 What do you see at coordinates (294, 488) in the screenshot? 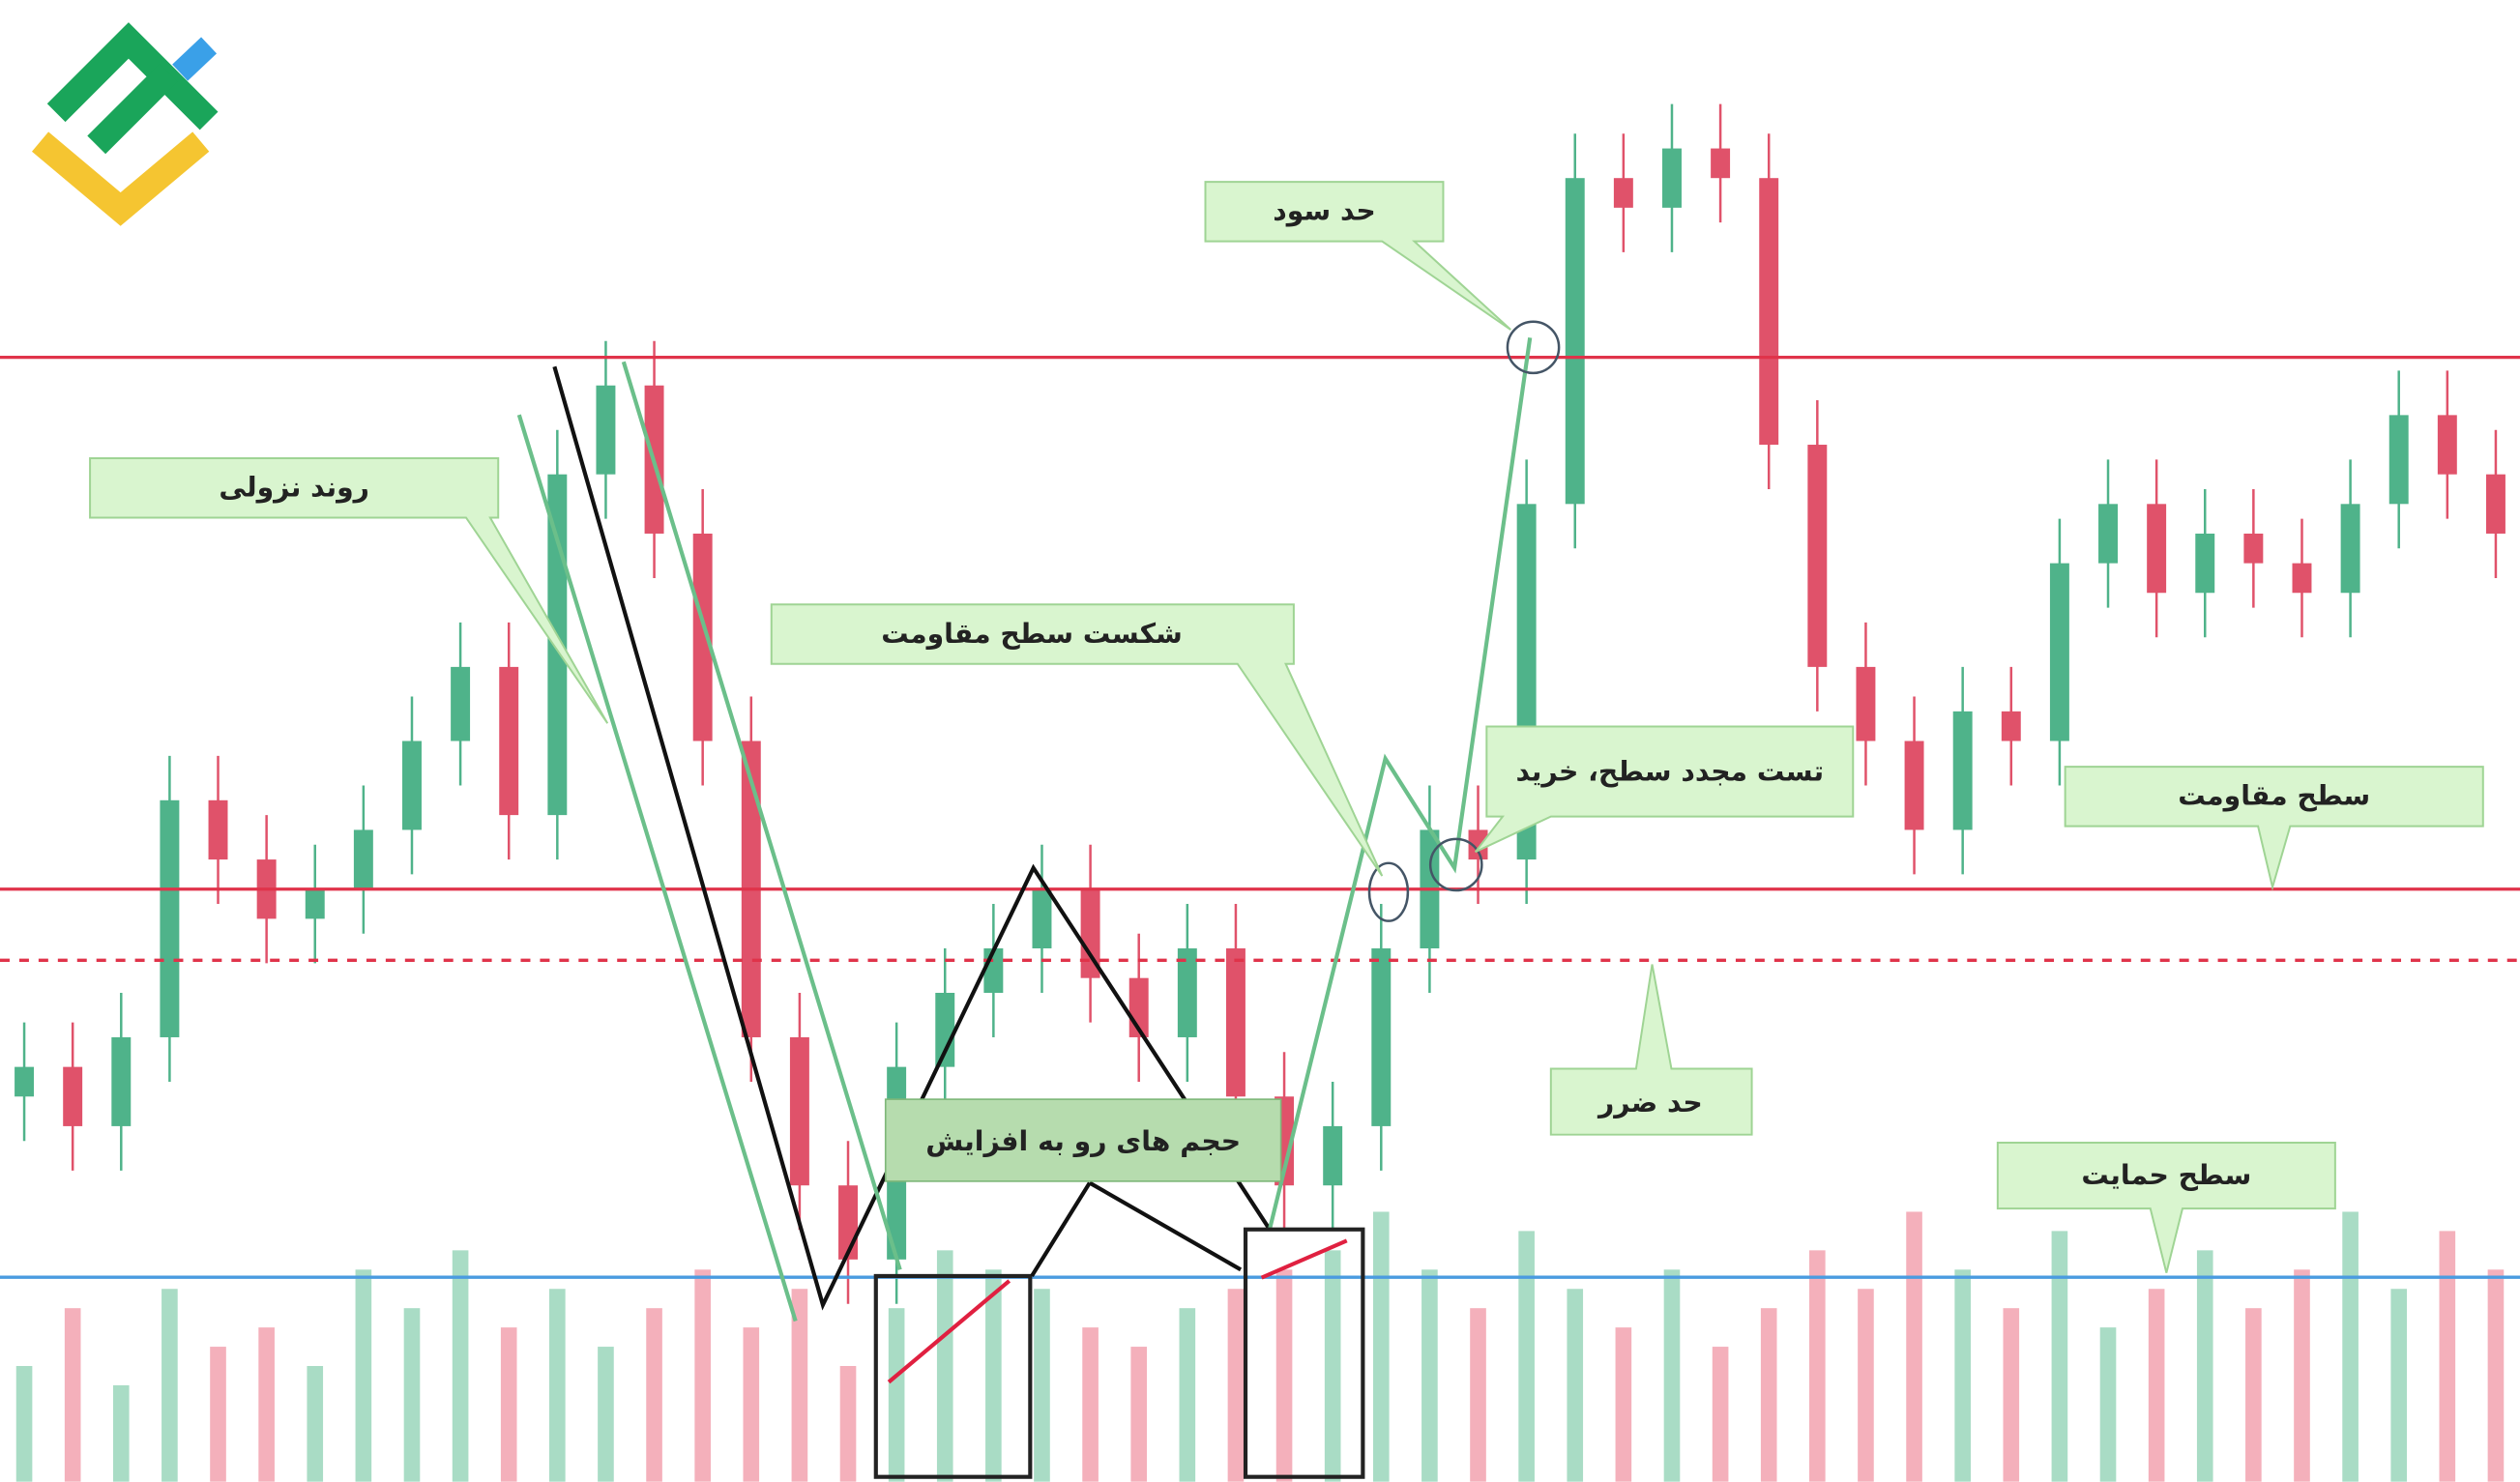
I see `callout-text: روند نزولی` at bounding box center [294, 488].